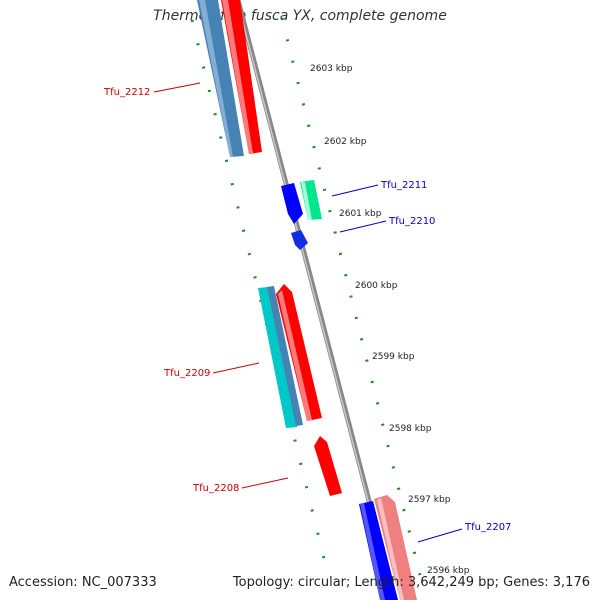 The image size is (600, 600). I want to click on feature-green-2211-hl, so click(306, 201).